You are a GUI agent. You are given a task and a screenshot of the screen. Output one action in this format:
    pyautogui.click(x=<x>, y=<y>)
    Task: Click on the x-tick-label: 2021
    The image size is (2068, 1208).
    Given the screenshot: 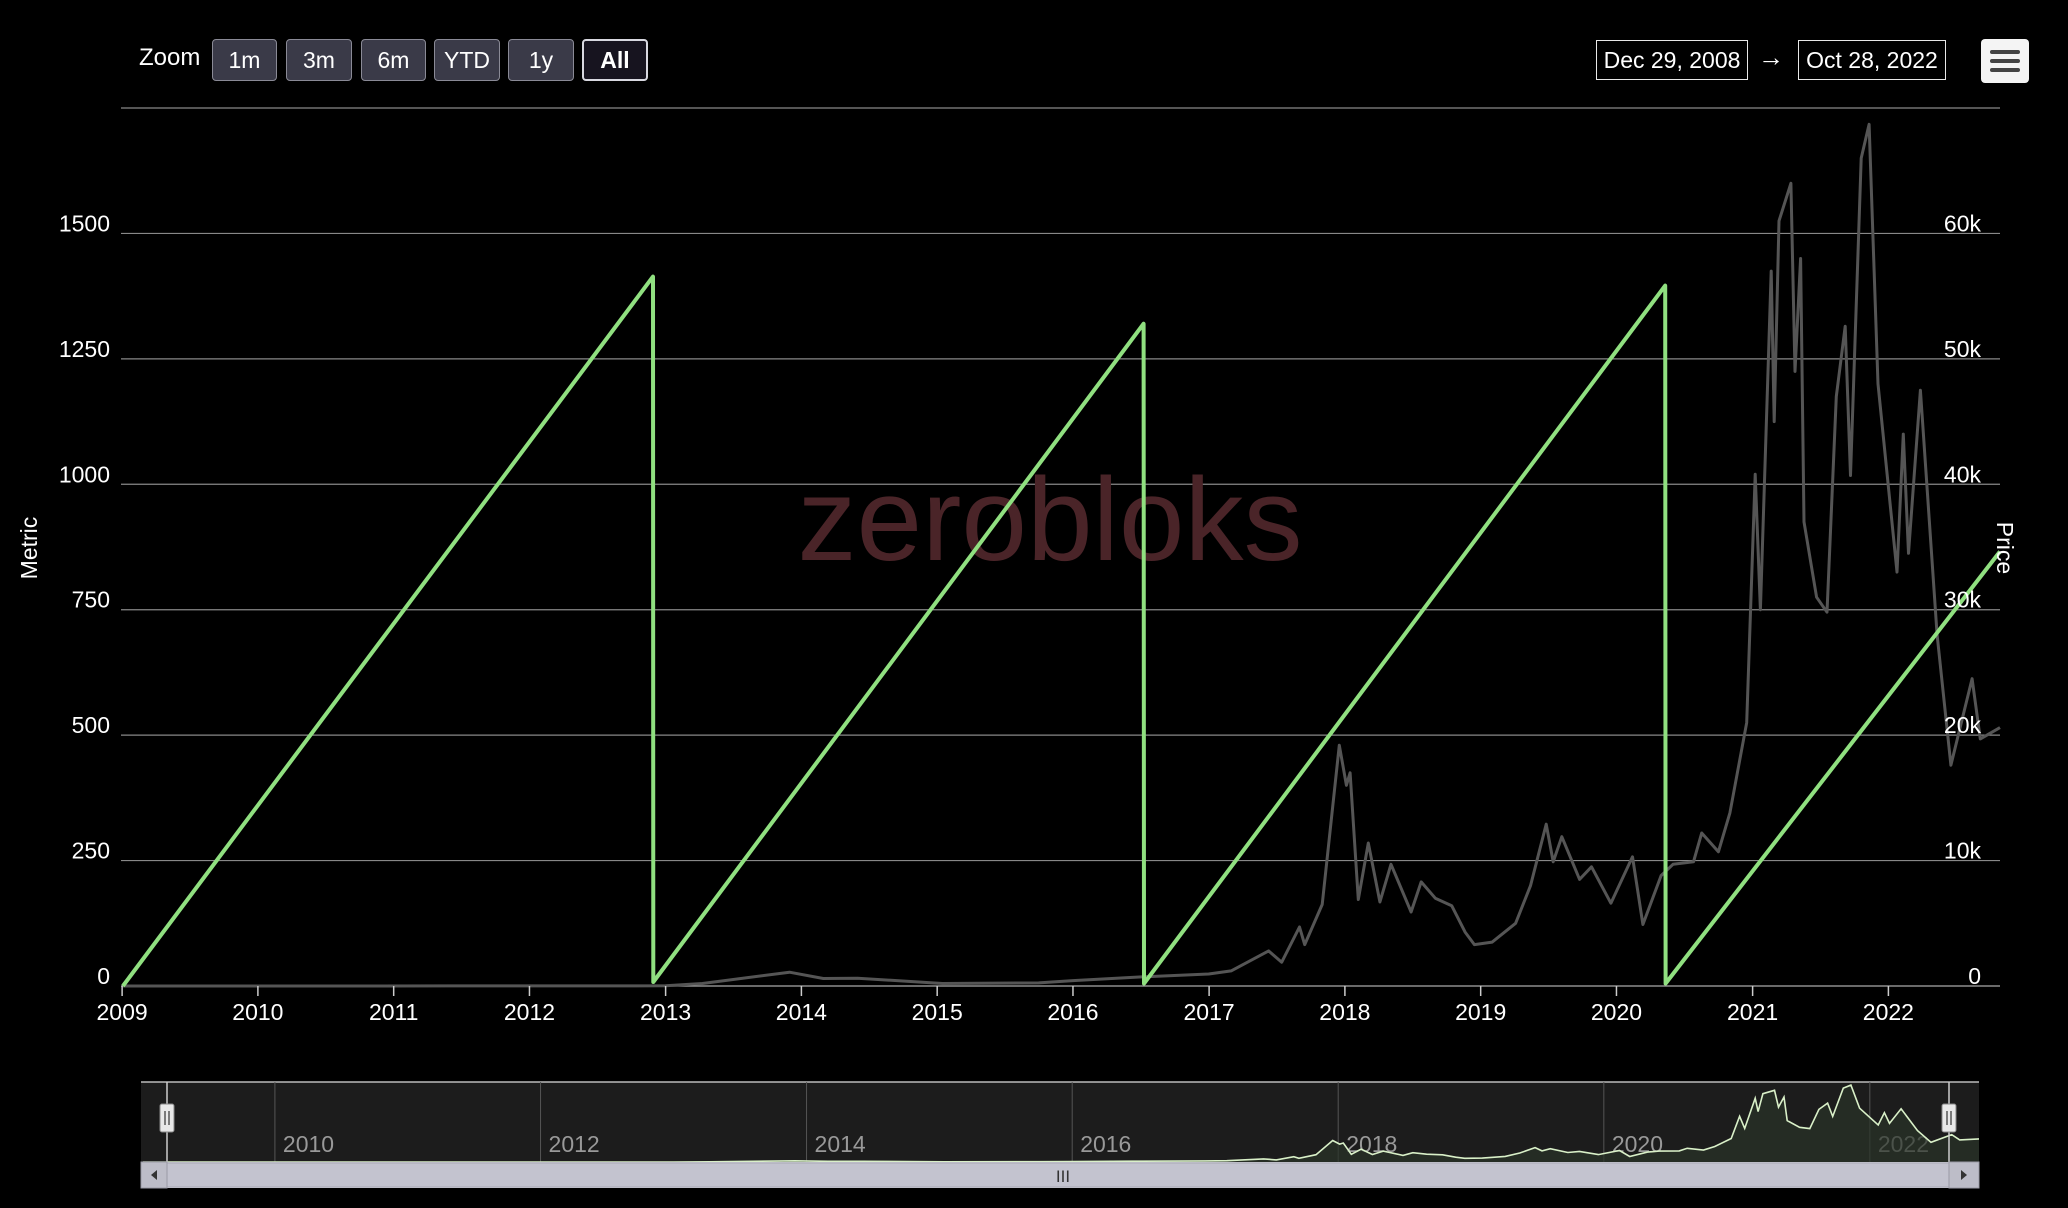 What is the action you would take?
    pyautogui.click(x=1752, y=1012)
    